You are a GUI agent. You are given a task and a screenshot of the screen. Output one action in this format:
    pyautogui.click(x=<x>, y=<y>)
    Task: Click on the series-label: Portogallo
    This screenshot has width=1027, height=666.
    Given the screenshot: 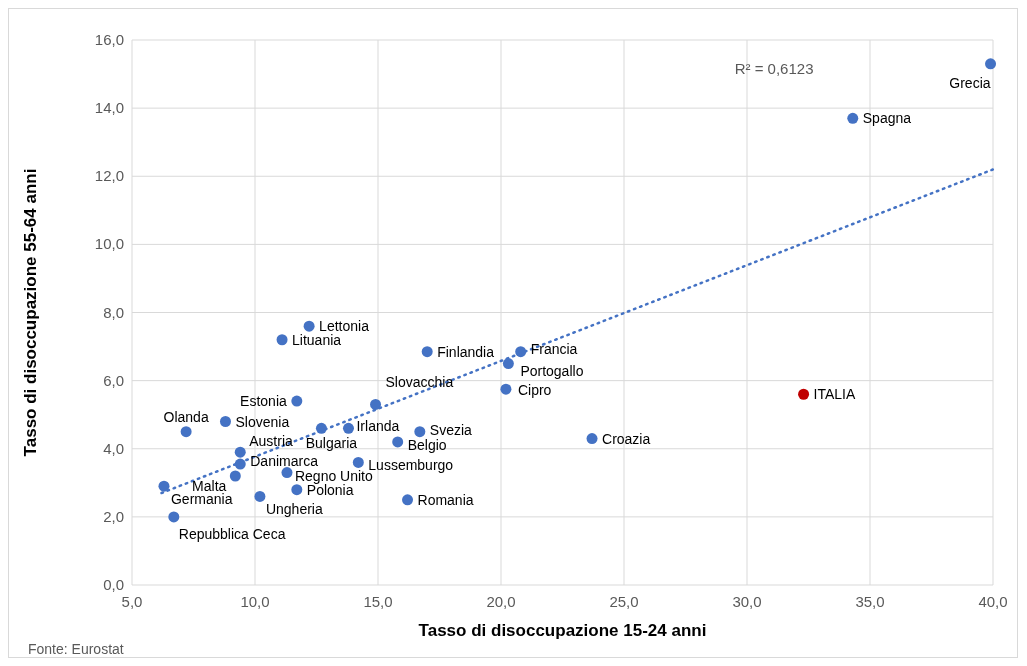 What is the action you would take?
    pyautogui.click(x=552, y=370)
    